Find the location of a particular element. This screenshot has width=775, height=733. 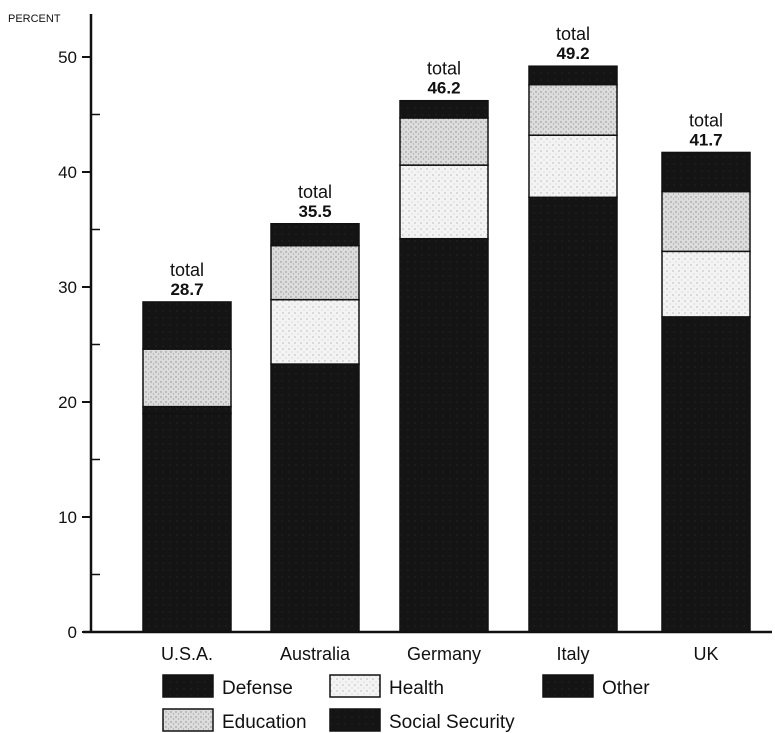

bar-stack-italy is located at coordinates (573, 349).